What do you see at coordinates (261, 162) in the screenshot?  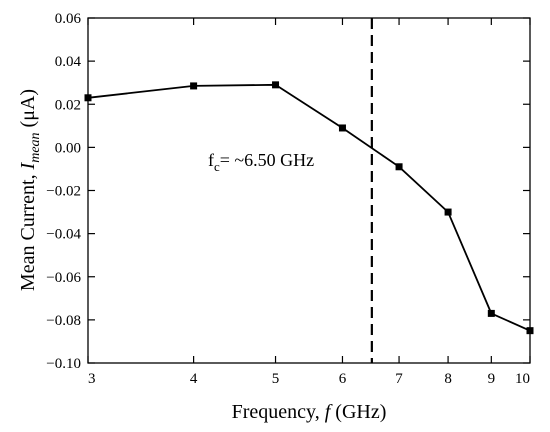 I see `critical-frequency-annotation: fc= ~6.50 GHz` at bounding box center [261, 162].